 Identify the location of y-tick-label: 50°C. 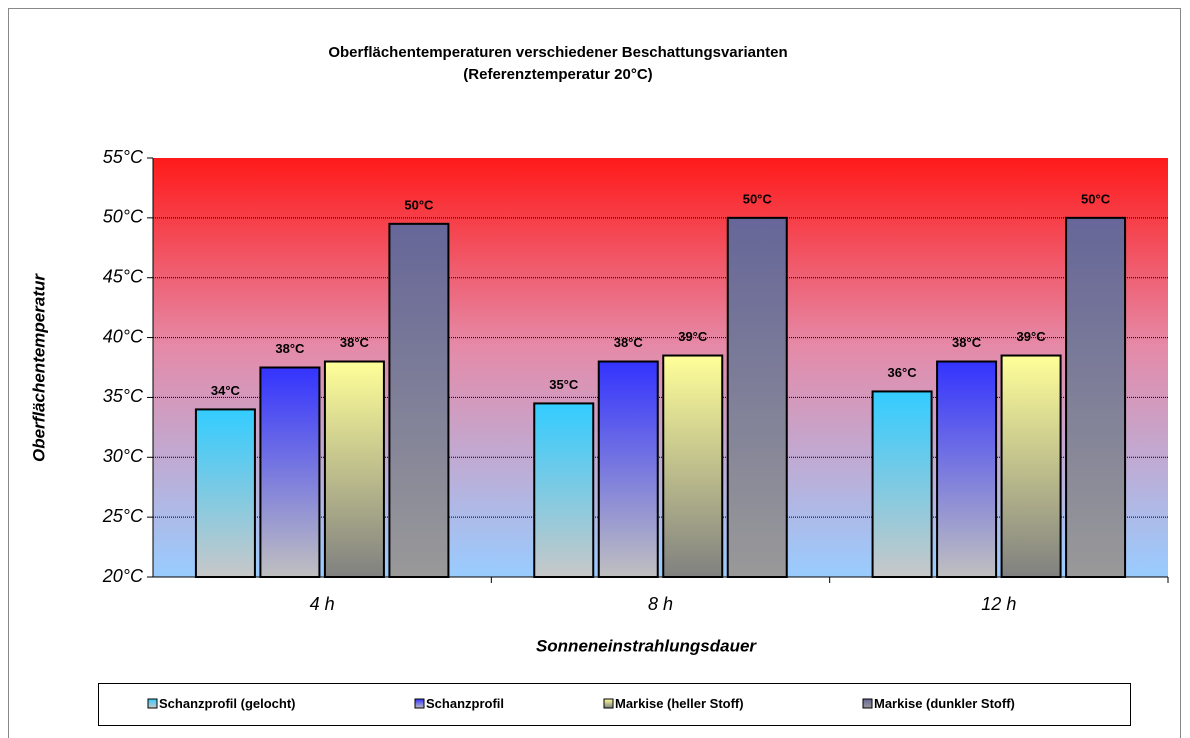
(123, 217).